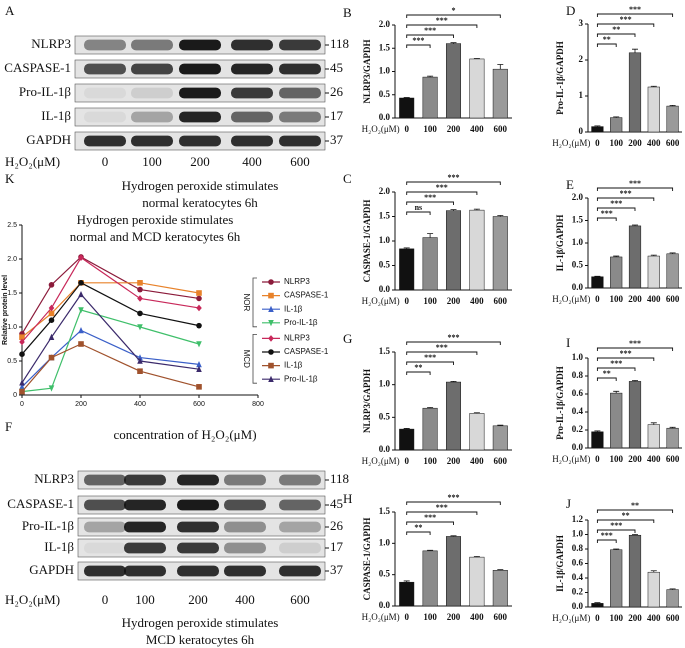 This screenshot has width=685, height=648. What do you see at coordinates (347, 178) in the screenshot?
I see `panel-letter: C` at bounding box center [347, 178].